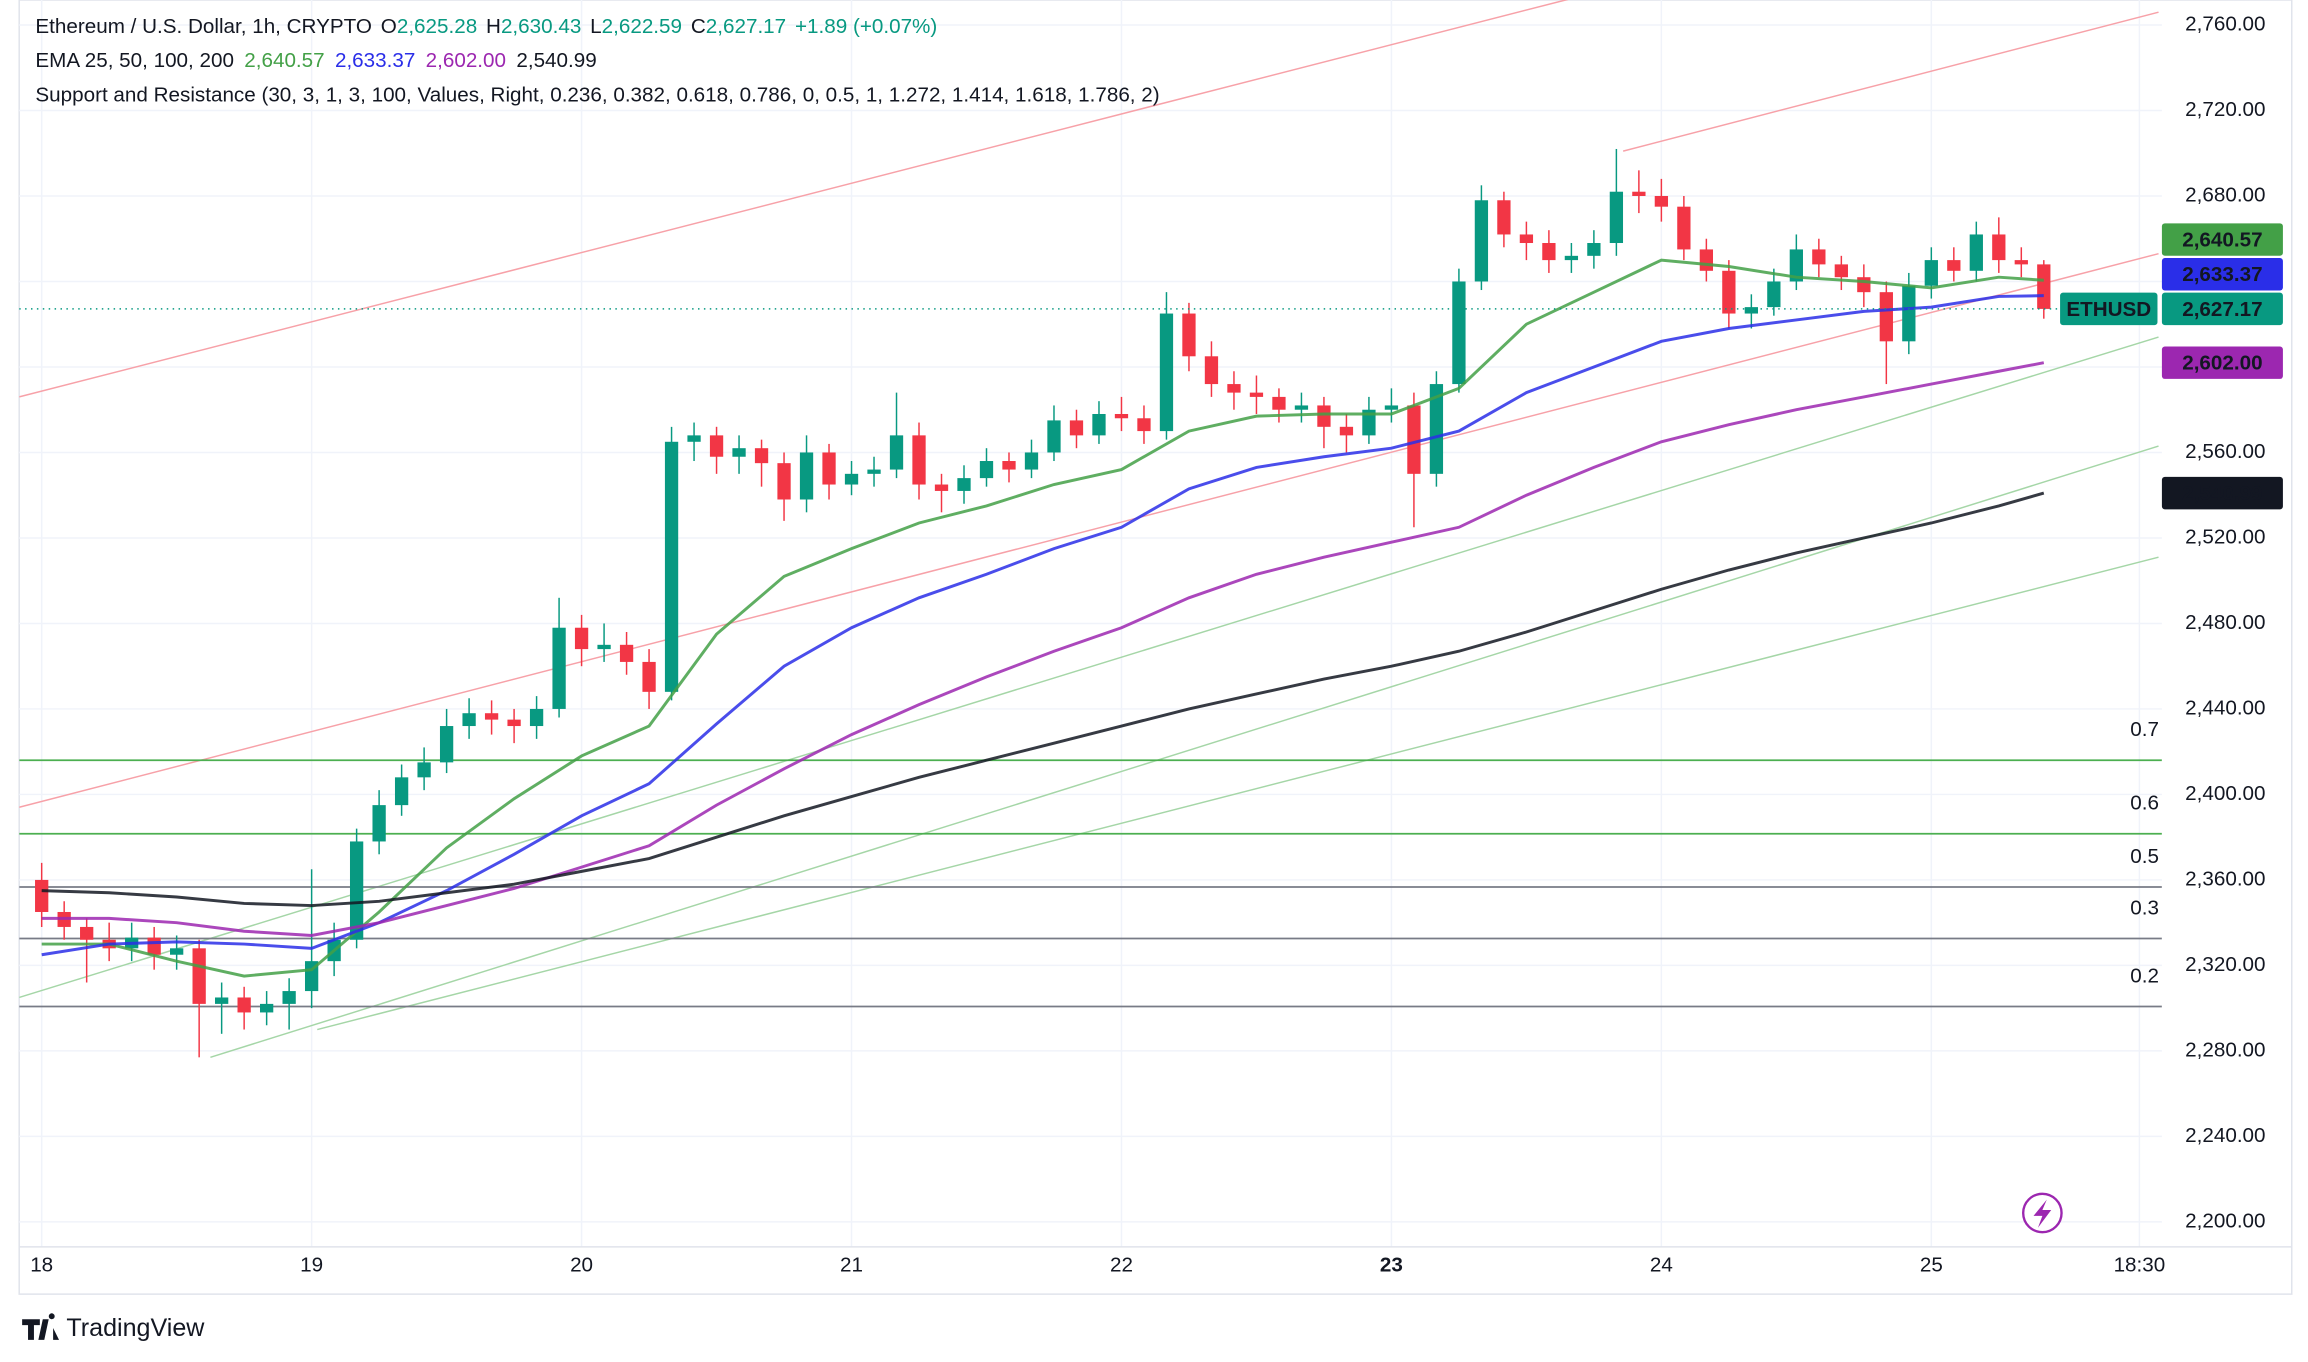 Image resolution: width=2308 pixels, height=1362 pixels. I want to click on icon-bolt, so click(2042, 1213).